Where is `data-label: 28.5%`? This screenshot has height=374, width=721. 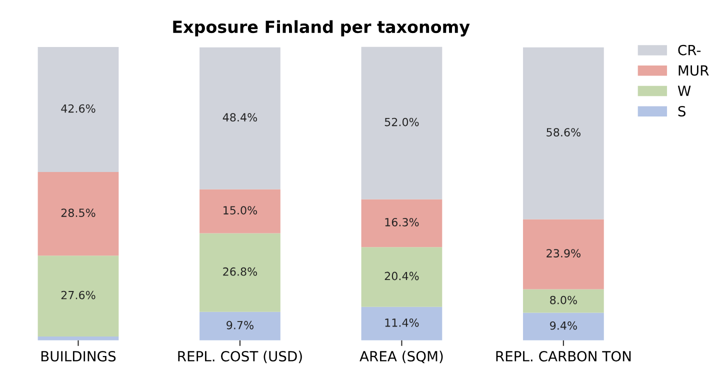
data-label: 28.5% is located at coordinates (78, 213).